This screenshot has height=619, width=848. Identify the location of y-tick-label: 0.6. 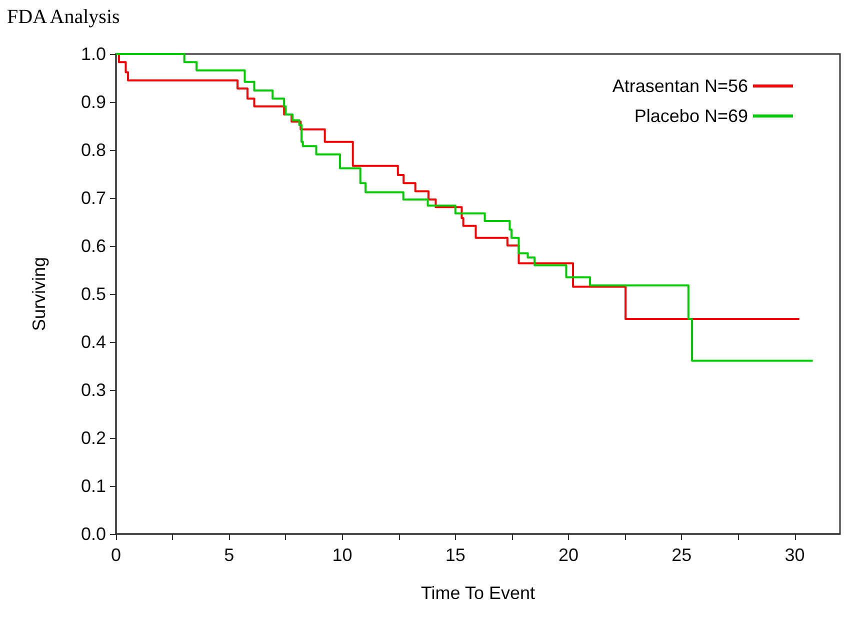
(93, 246).